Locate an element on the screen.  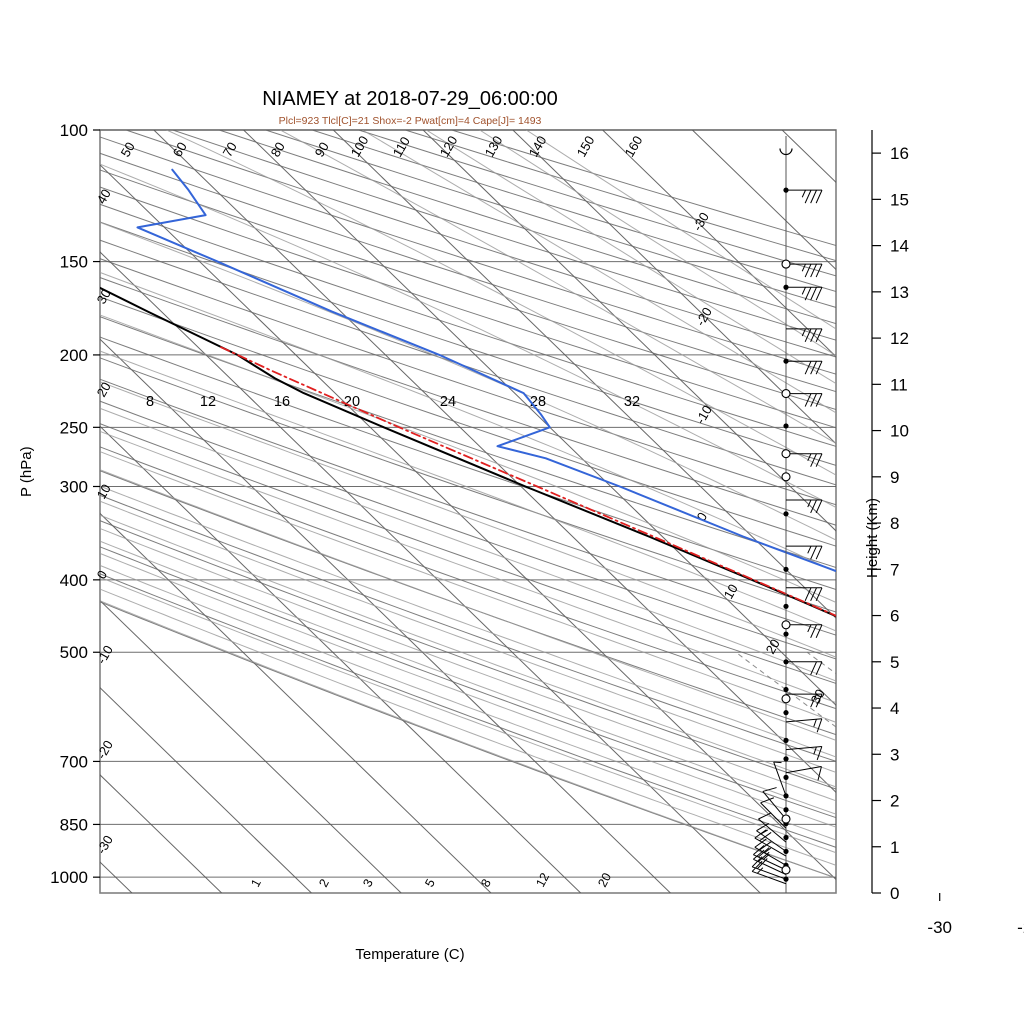
wind-barb-column is located at coordinates (787, 514).